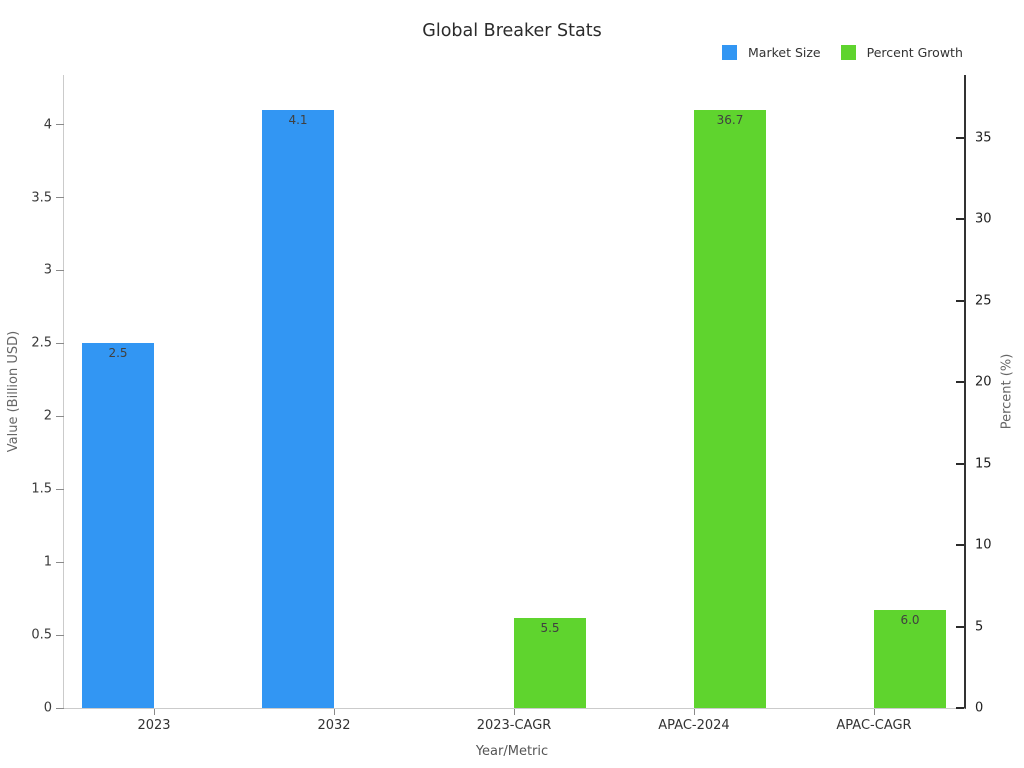  Describe the element at coordinates (983, 382) in the screenshot. I see `y-axis-right-tick-label: 20` at that location.